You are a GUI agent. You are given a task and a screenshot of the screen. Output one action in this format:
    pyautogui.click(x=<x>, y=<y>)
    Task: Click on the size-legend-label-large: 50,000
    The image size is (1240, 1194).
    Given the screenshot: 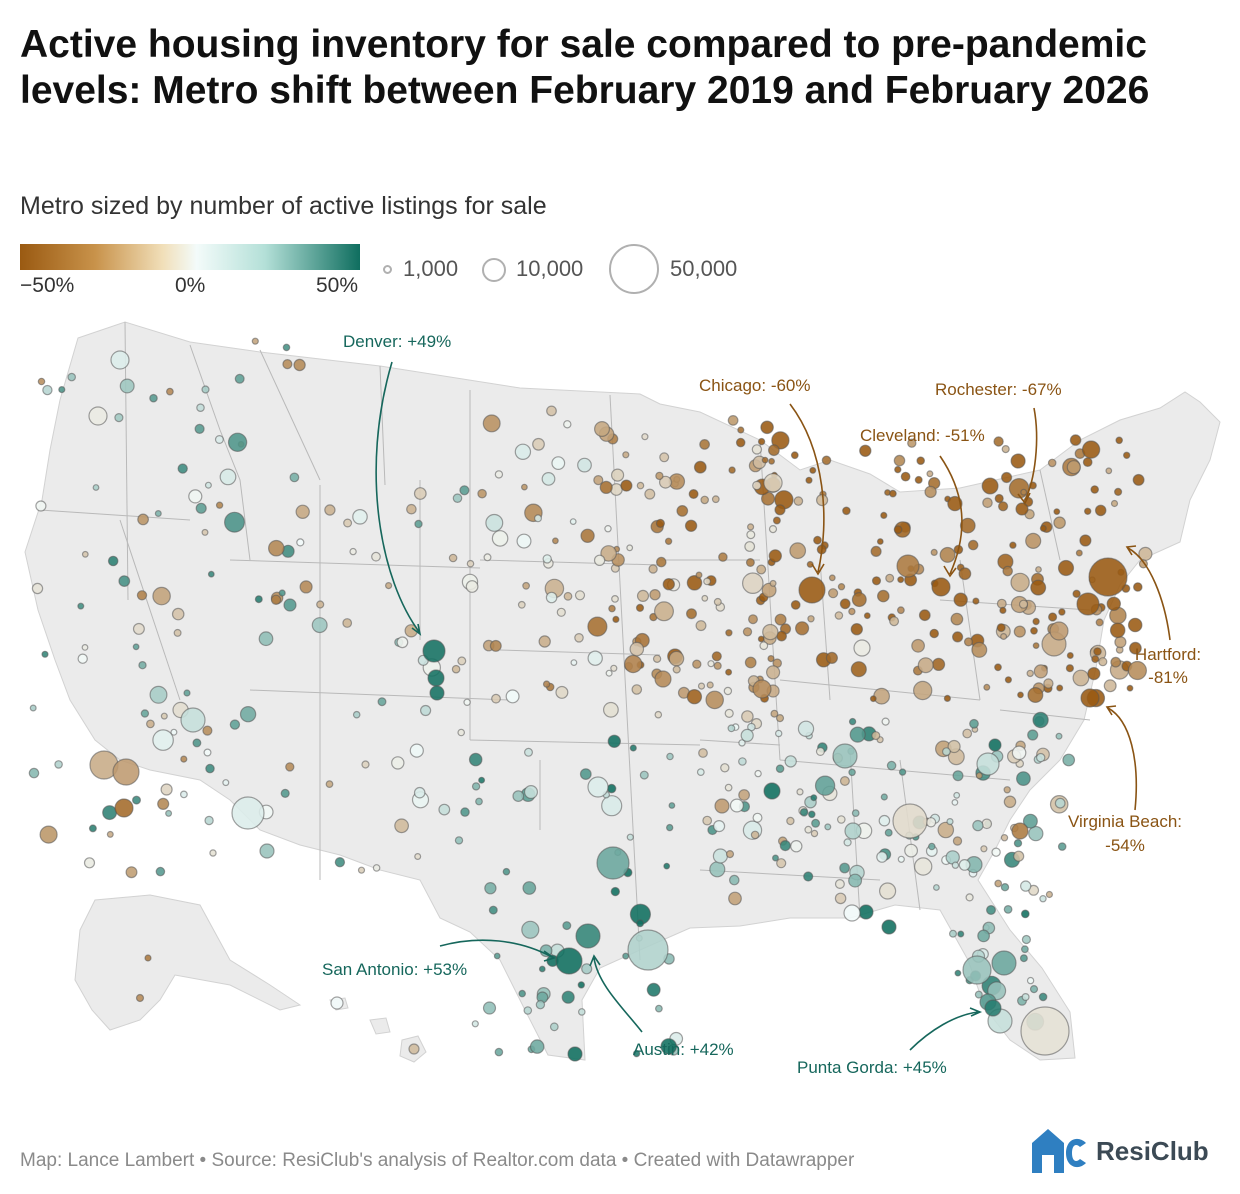 What is the action you would take?
    pyautogui.click(x=704, y=268)
    